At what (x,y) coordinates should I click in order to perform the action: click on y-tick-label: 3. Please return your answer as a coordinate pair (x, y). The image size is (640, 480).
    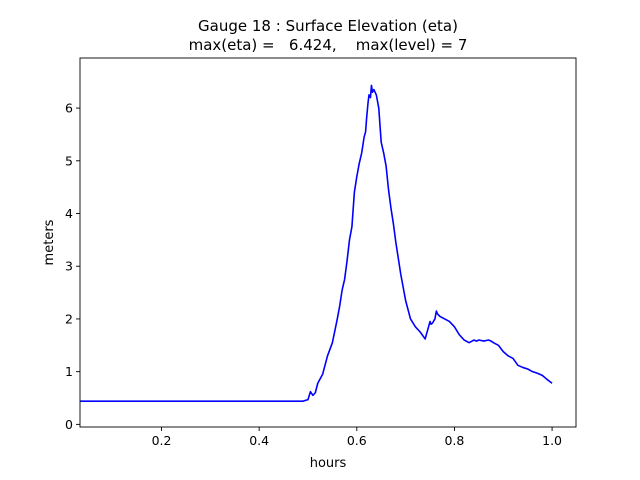
    Looking at the image, I should click on (69, 266).